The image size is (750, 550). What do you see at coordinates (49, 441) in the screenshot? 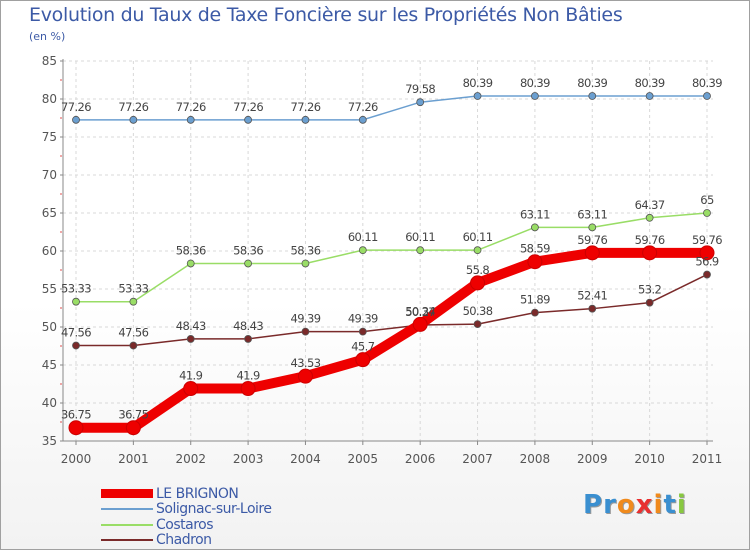
I see `y-tick-label: 35` at bounding box center [49, 441].